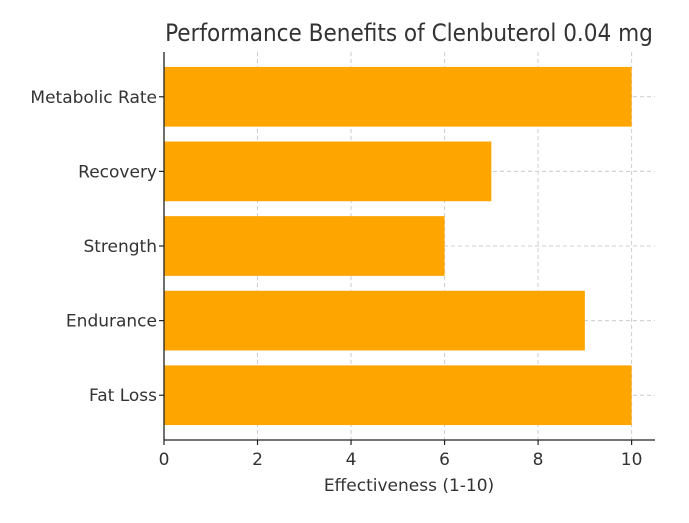  I want to click on y-tick-label: Strength, so click(120, 247).